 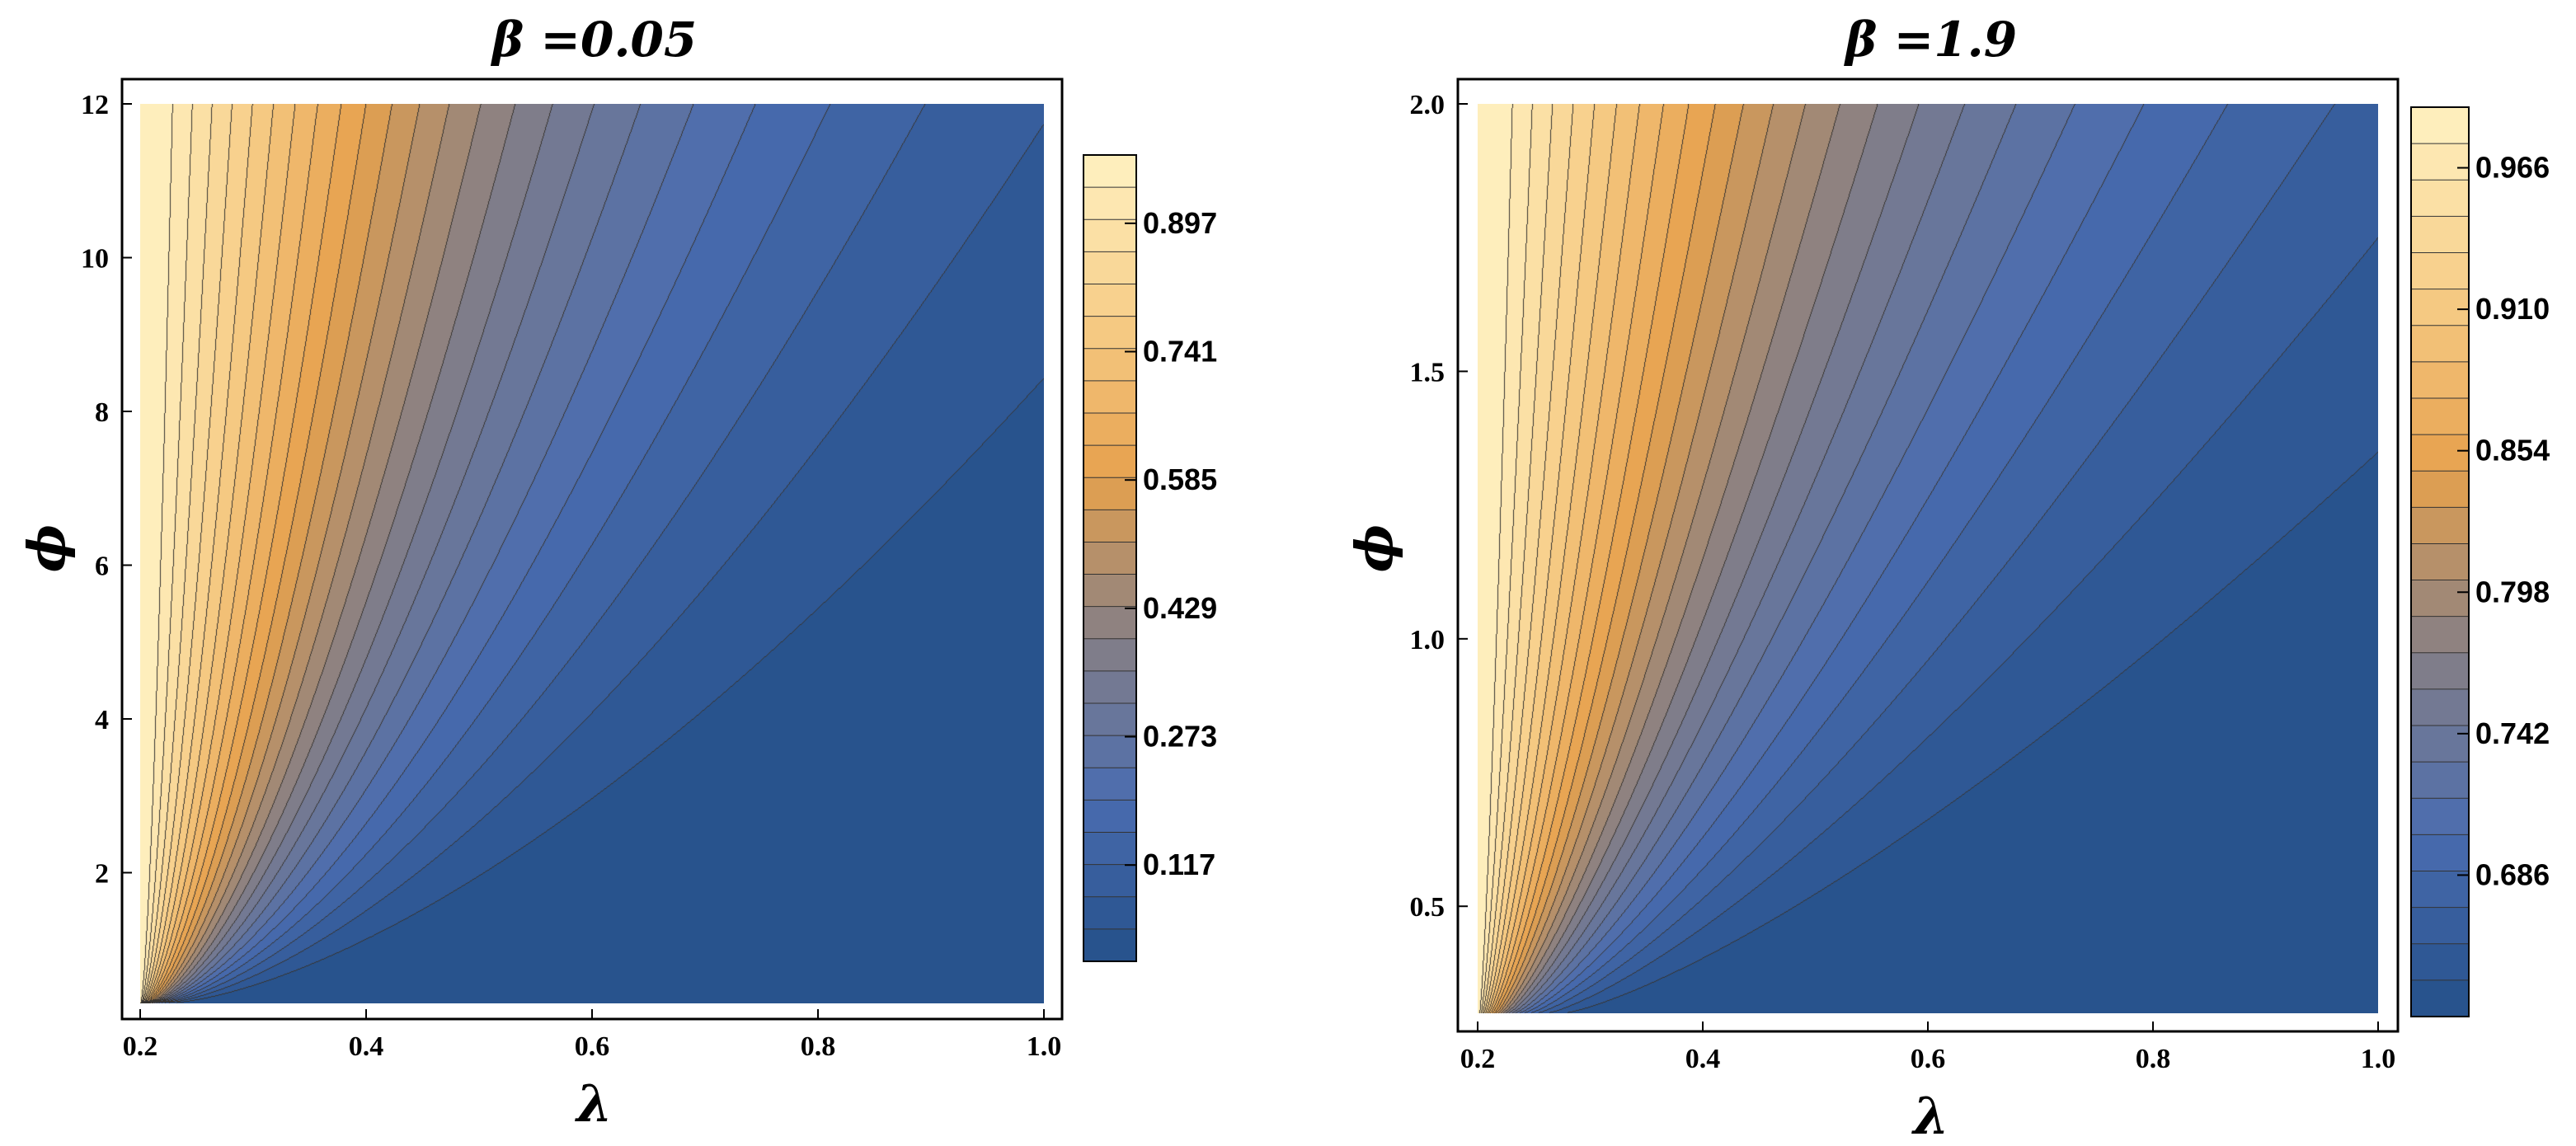 I want to click on legend-tick-label: 0.585, so click(x=1180, y=479).